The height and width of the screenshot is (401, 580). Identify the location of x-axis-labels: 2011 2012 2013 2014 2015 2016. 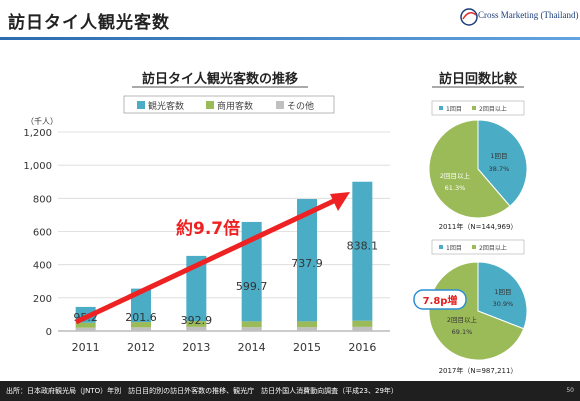
(224, 347).